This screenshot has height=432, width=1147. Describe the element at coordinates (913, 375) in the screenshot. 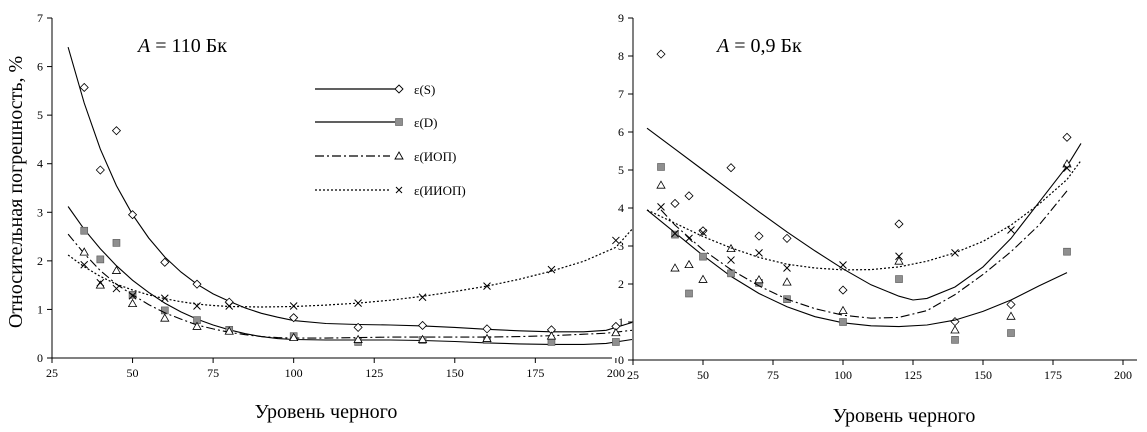

I see `c1-xtick-label-125: 125` at that location.